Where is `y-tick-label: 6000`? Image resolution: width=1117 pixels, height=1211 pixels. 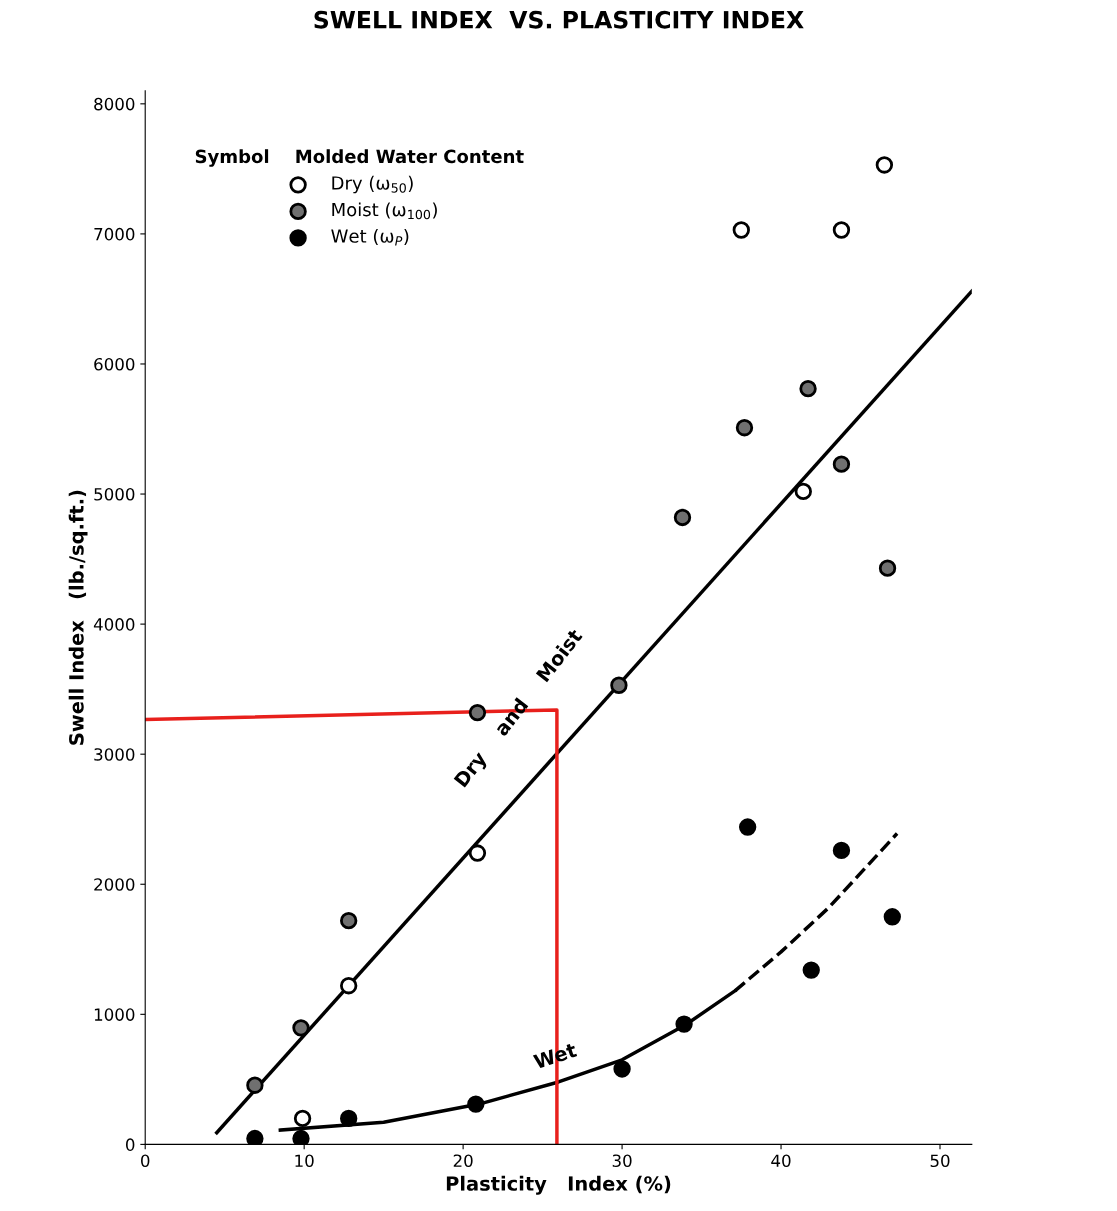
y-tick-label: 6000 is located at coordinates (114, 364).